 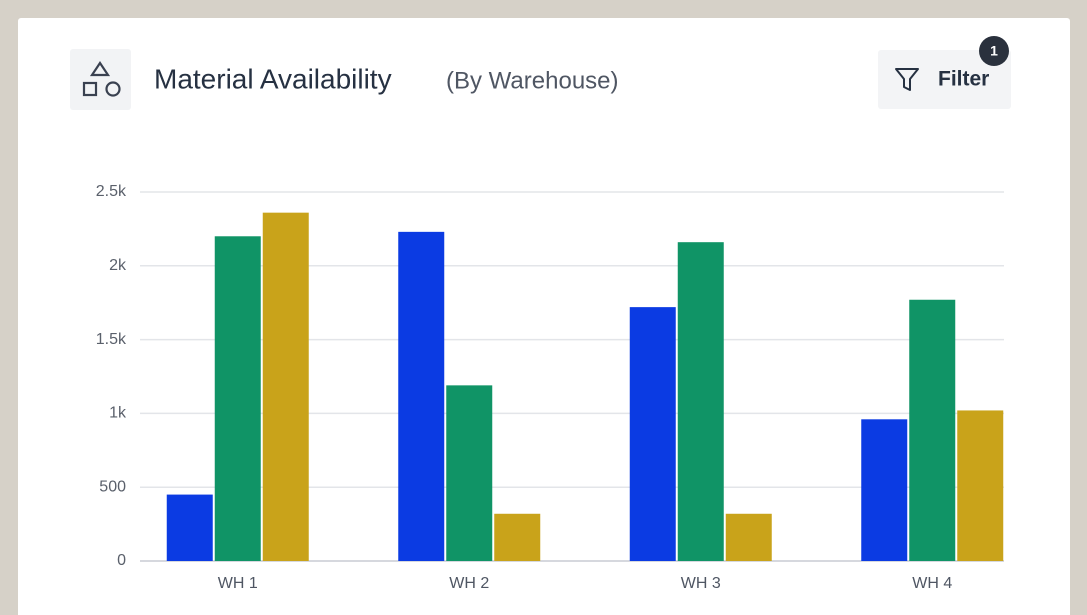 What do you see at coordinates (118, 265) in the screenshot?
I see `y-tick-label: 2k` at bounding box center [118, 265].